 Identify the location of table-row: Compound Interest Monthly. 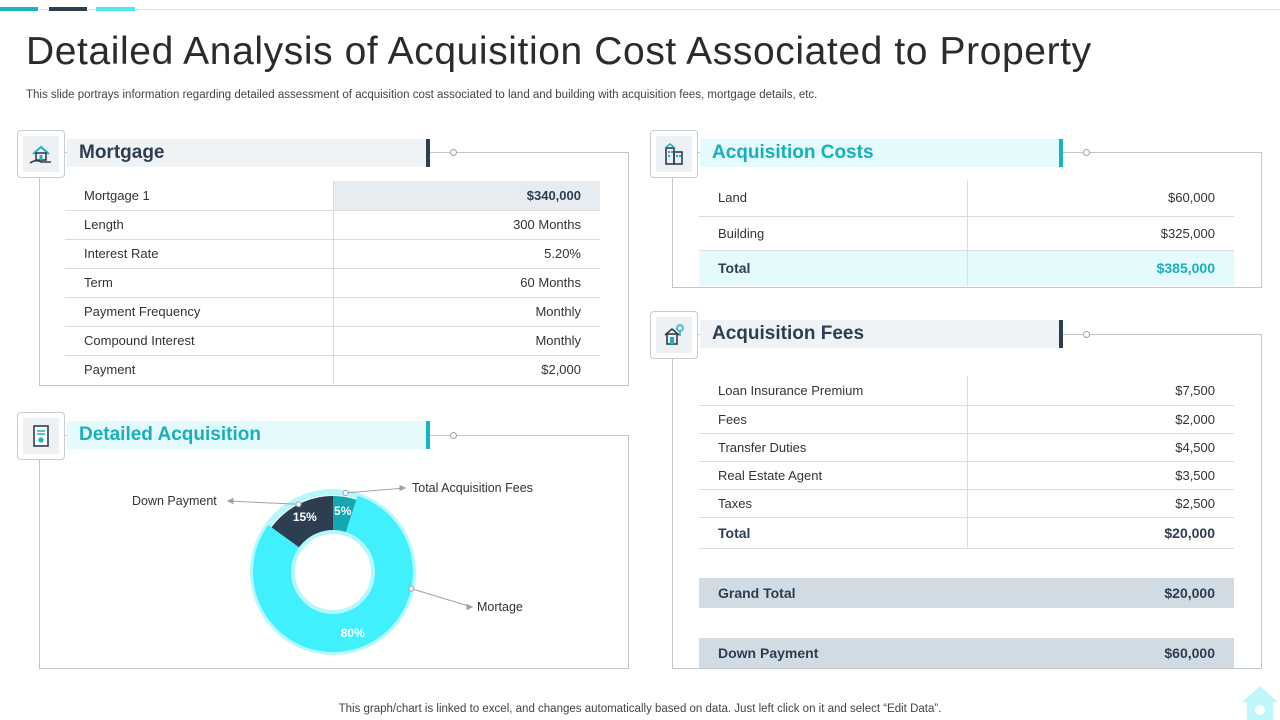
(332, 341).